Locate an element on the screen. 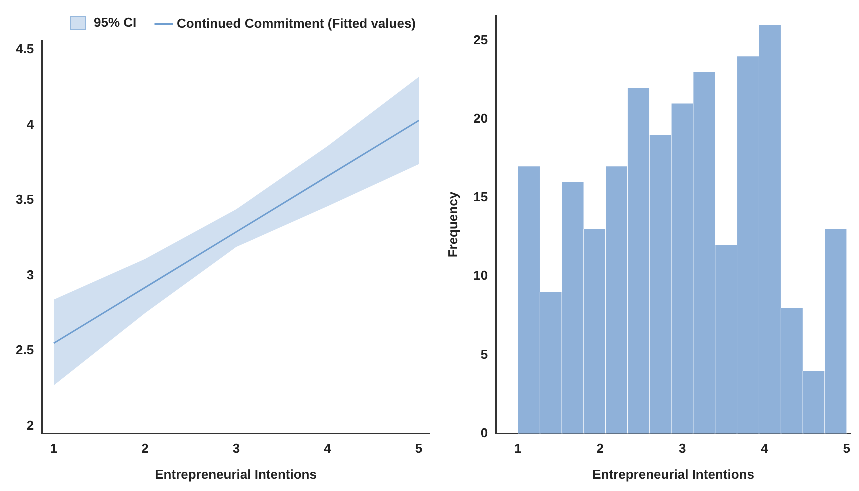 The width and height of the screenshot is (859, 491). y-axis-title: Frequency is located at coordinates (452, 224).